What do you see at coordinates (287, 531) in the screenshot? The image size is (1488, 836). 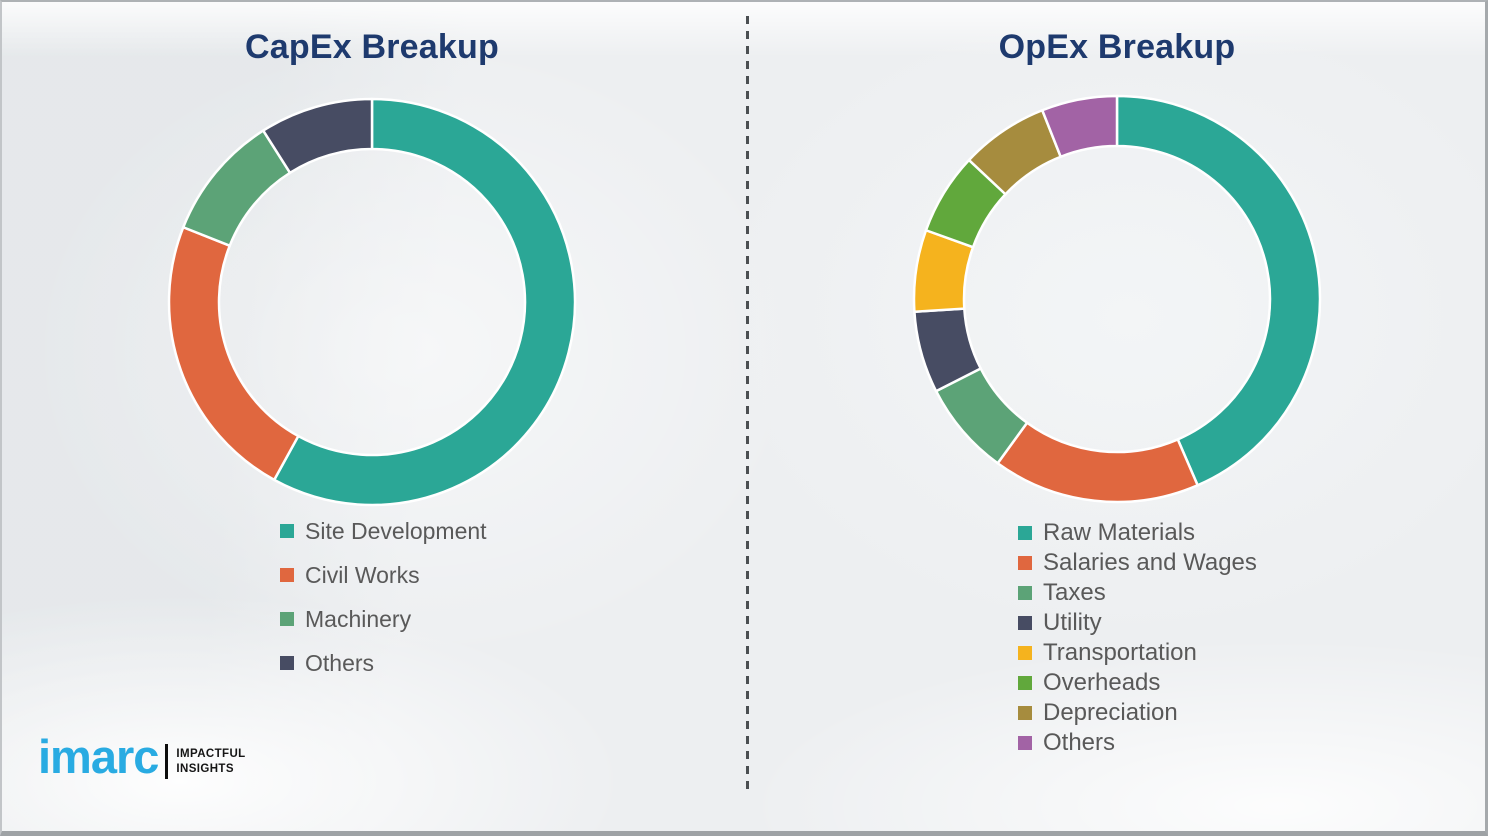 I see `legend-swatch-site-development` at bounding box center [287, 531].